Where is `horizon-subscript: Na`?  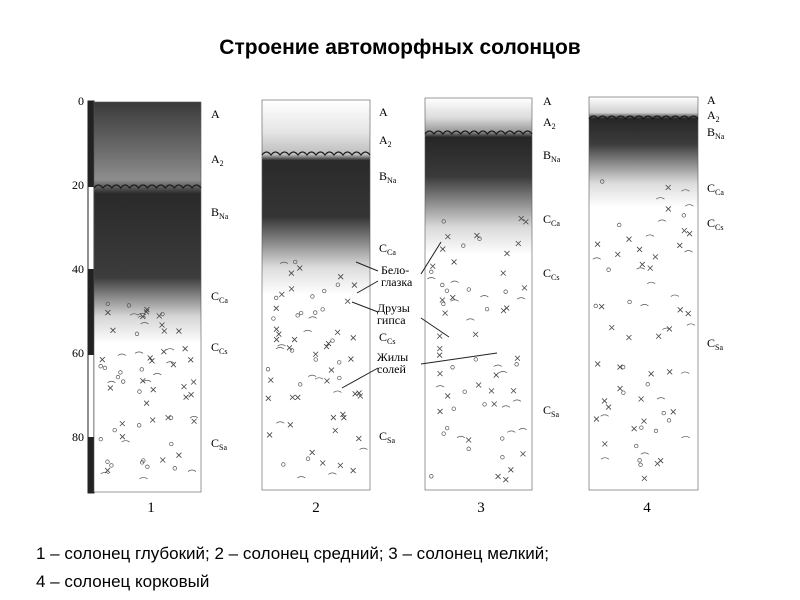 horizon-subscript: Na is located at coordinates (720, 136).